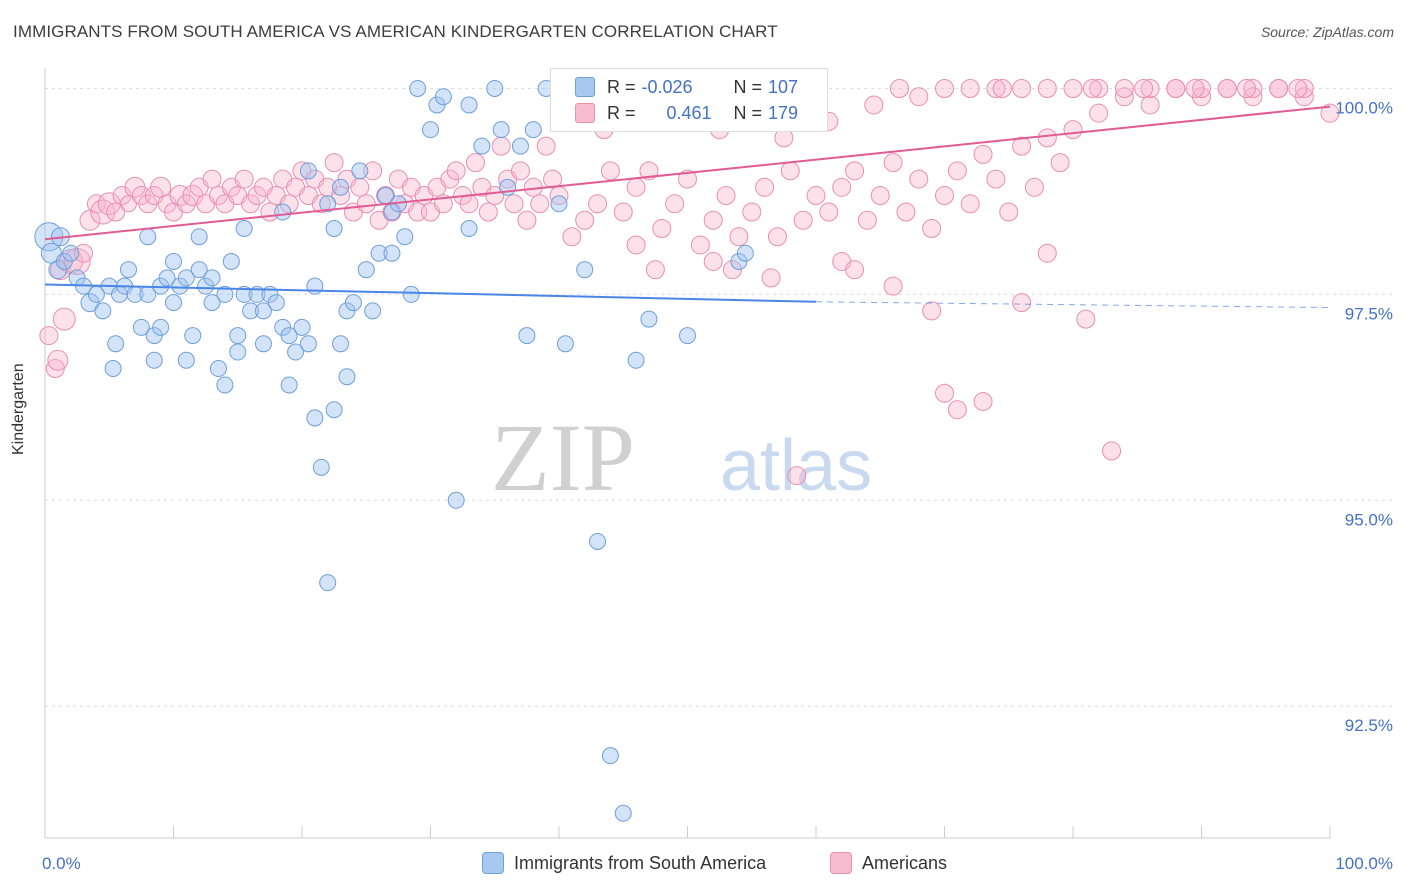 This screenshot has height=892, width=1406. I want to click on legend-swatch, so click(841, 863).